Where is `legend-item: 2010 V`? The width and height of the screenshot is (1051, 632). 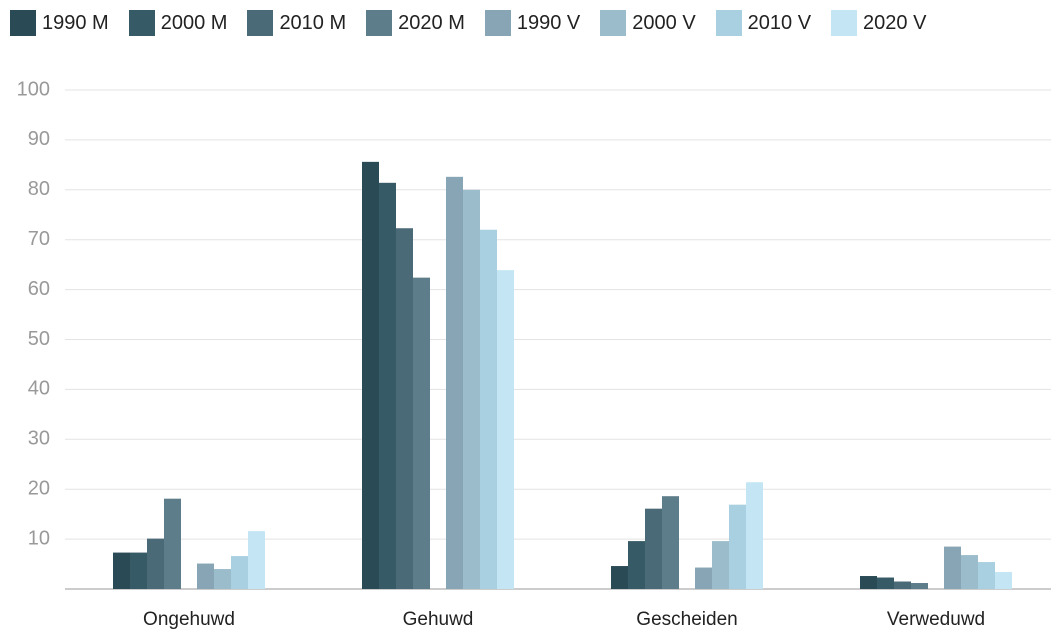
legend-item: 2010 V is located at coordinates (763, 23).